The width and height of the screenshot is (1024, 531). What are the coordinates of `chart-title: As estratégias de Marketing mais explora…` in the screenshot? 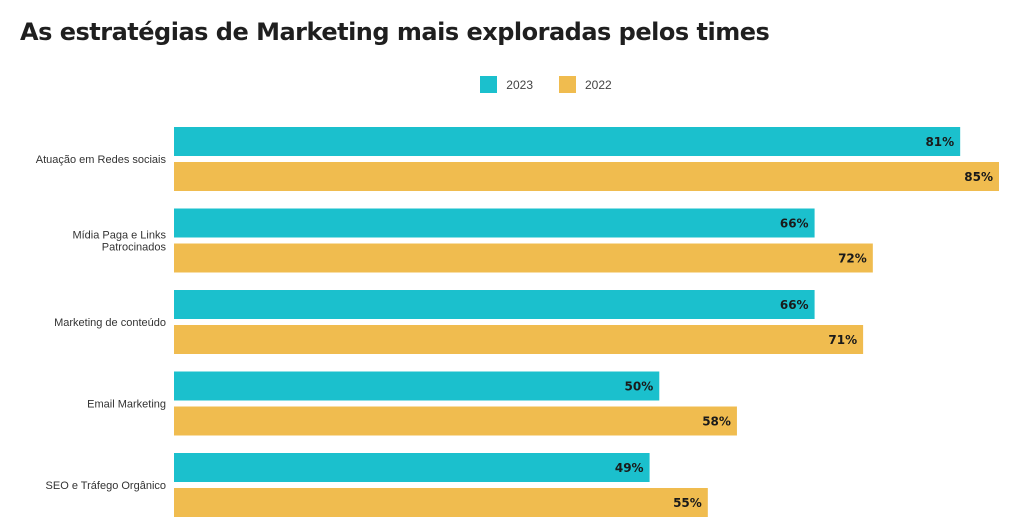 It's located at (395, 32).